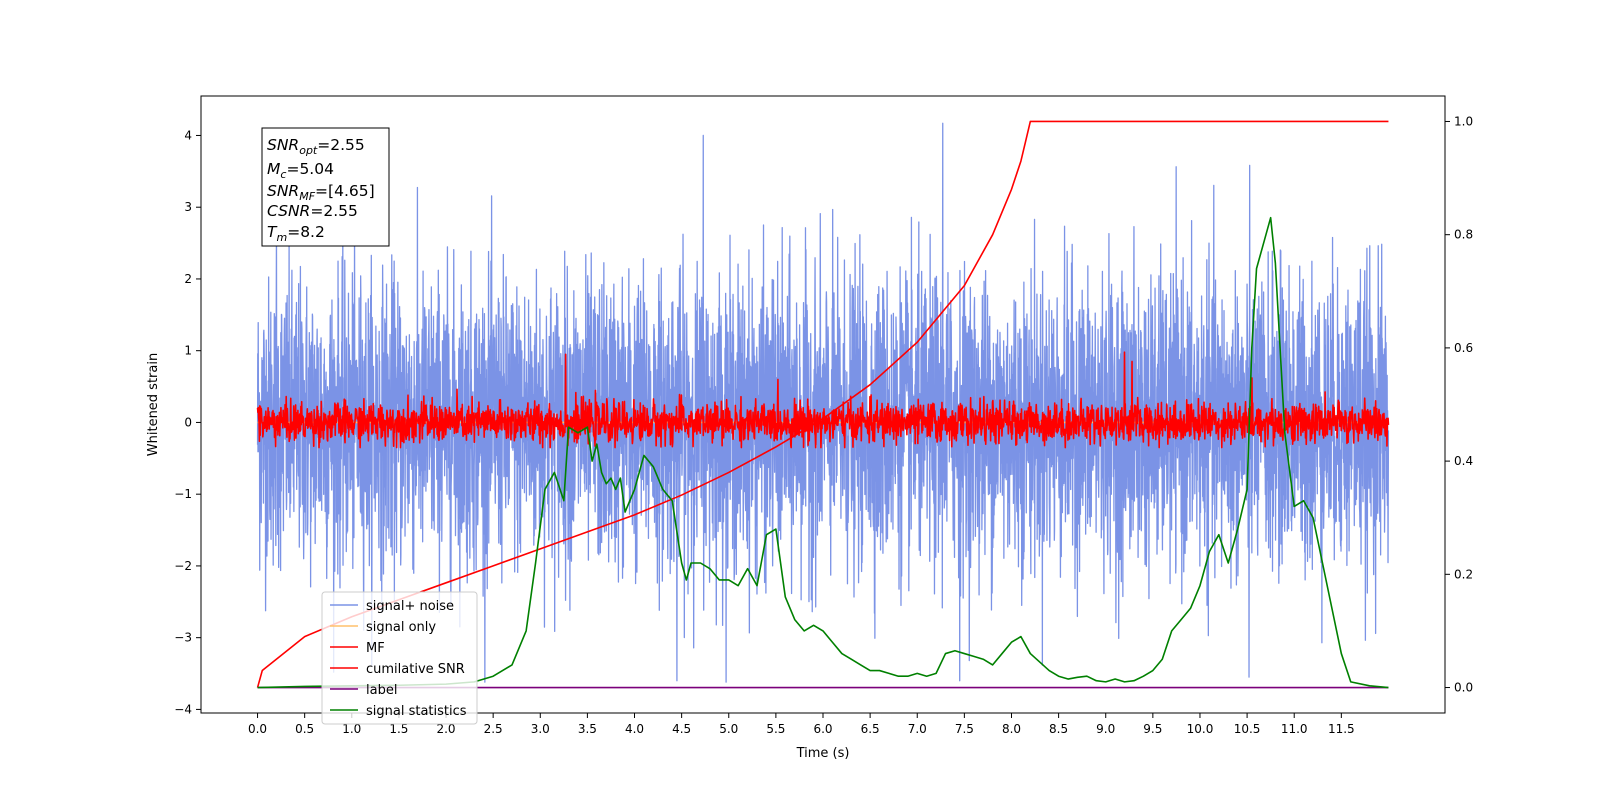 This screenshot has width=1600, height=800. Describe the element at coordinates (964, 729) in the screenshot. I see `x-tick-label: 7.5` at that location.